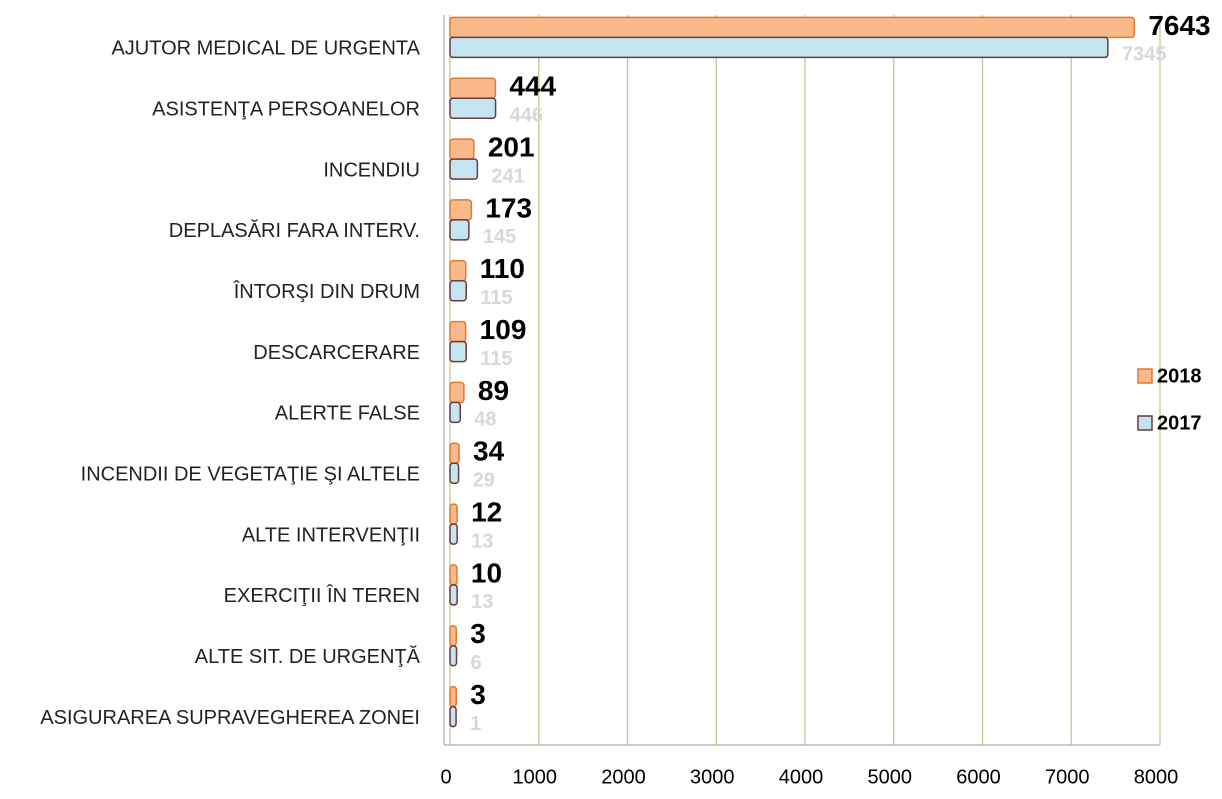 The height and width of the screenshot is (799, 1222). I want to click on x-tick-label: 4000, so click(801, 777).